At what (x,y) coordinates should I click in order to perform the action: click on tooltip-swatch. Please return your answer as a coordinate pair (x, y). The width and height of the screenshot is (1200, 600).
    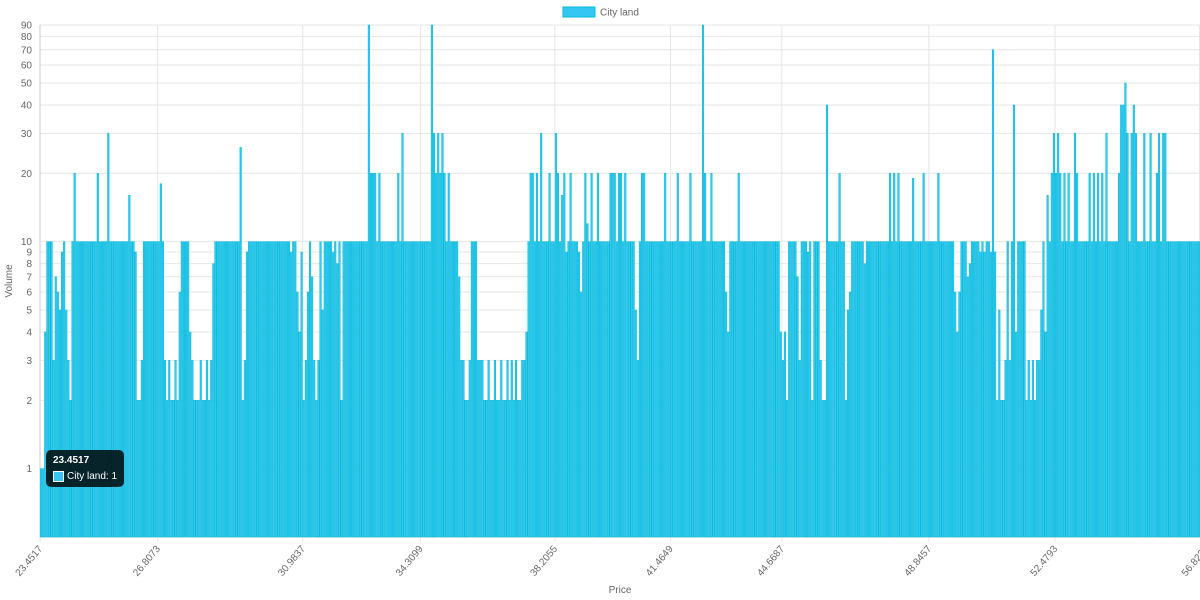
    Looking at the image, I should click on (58, 476).